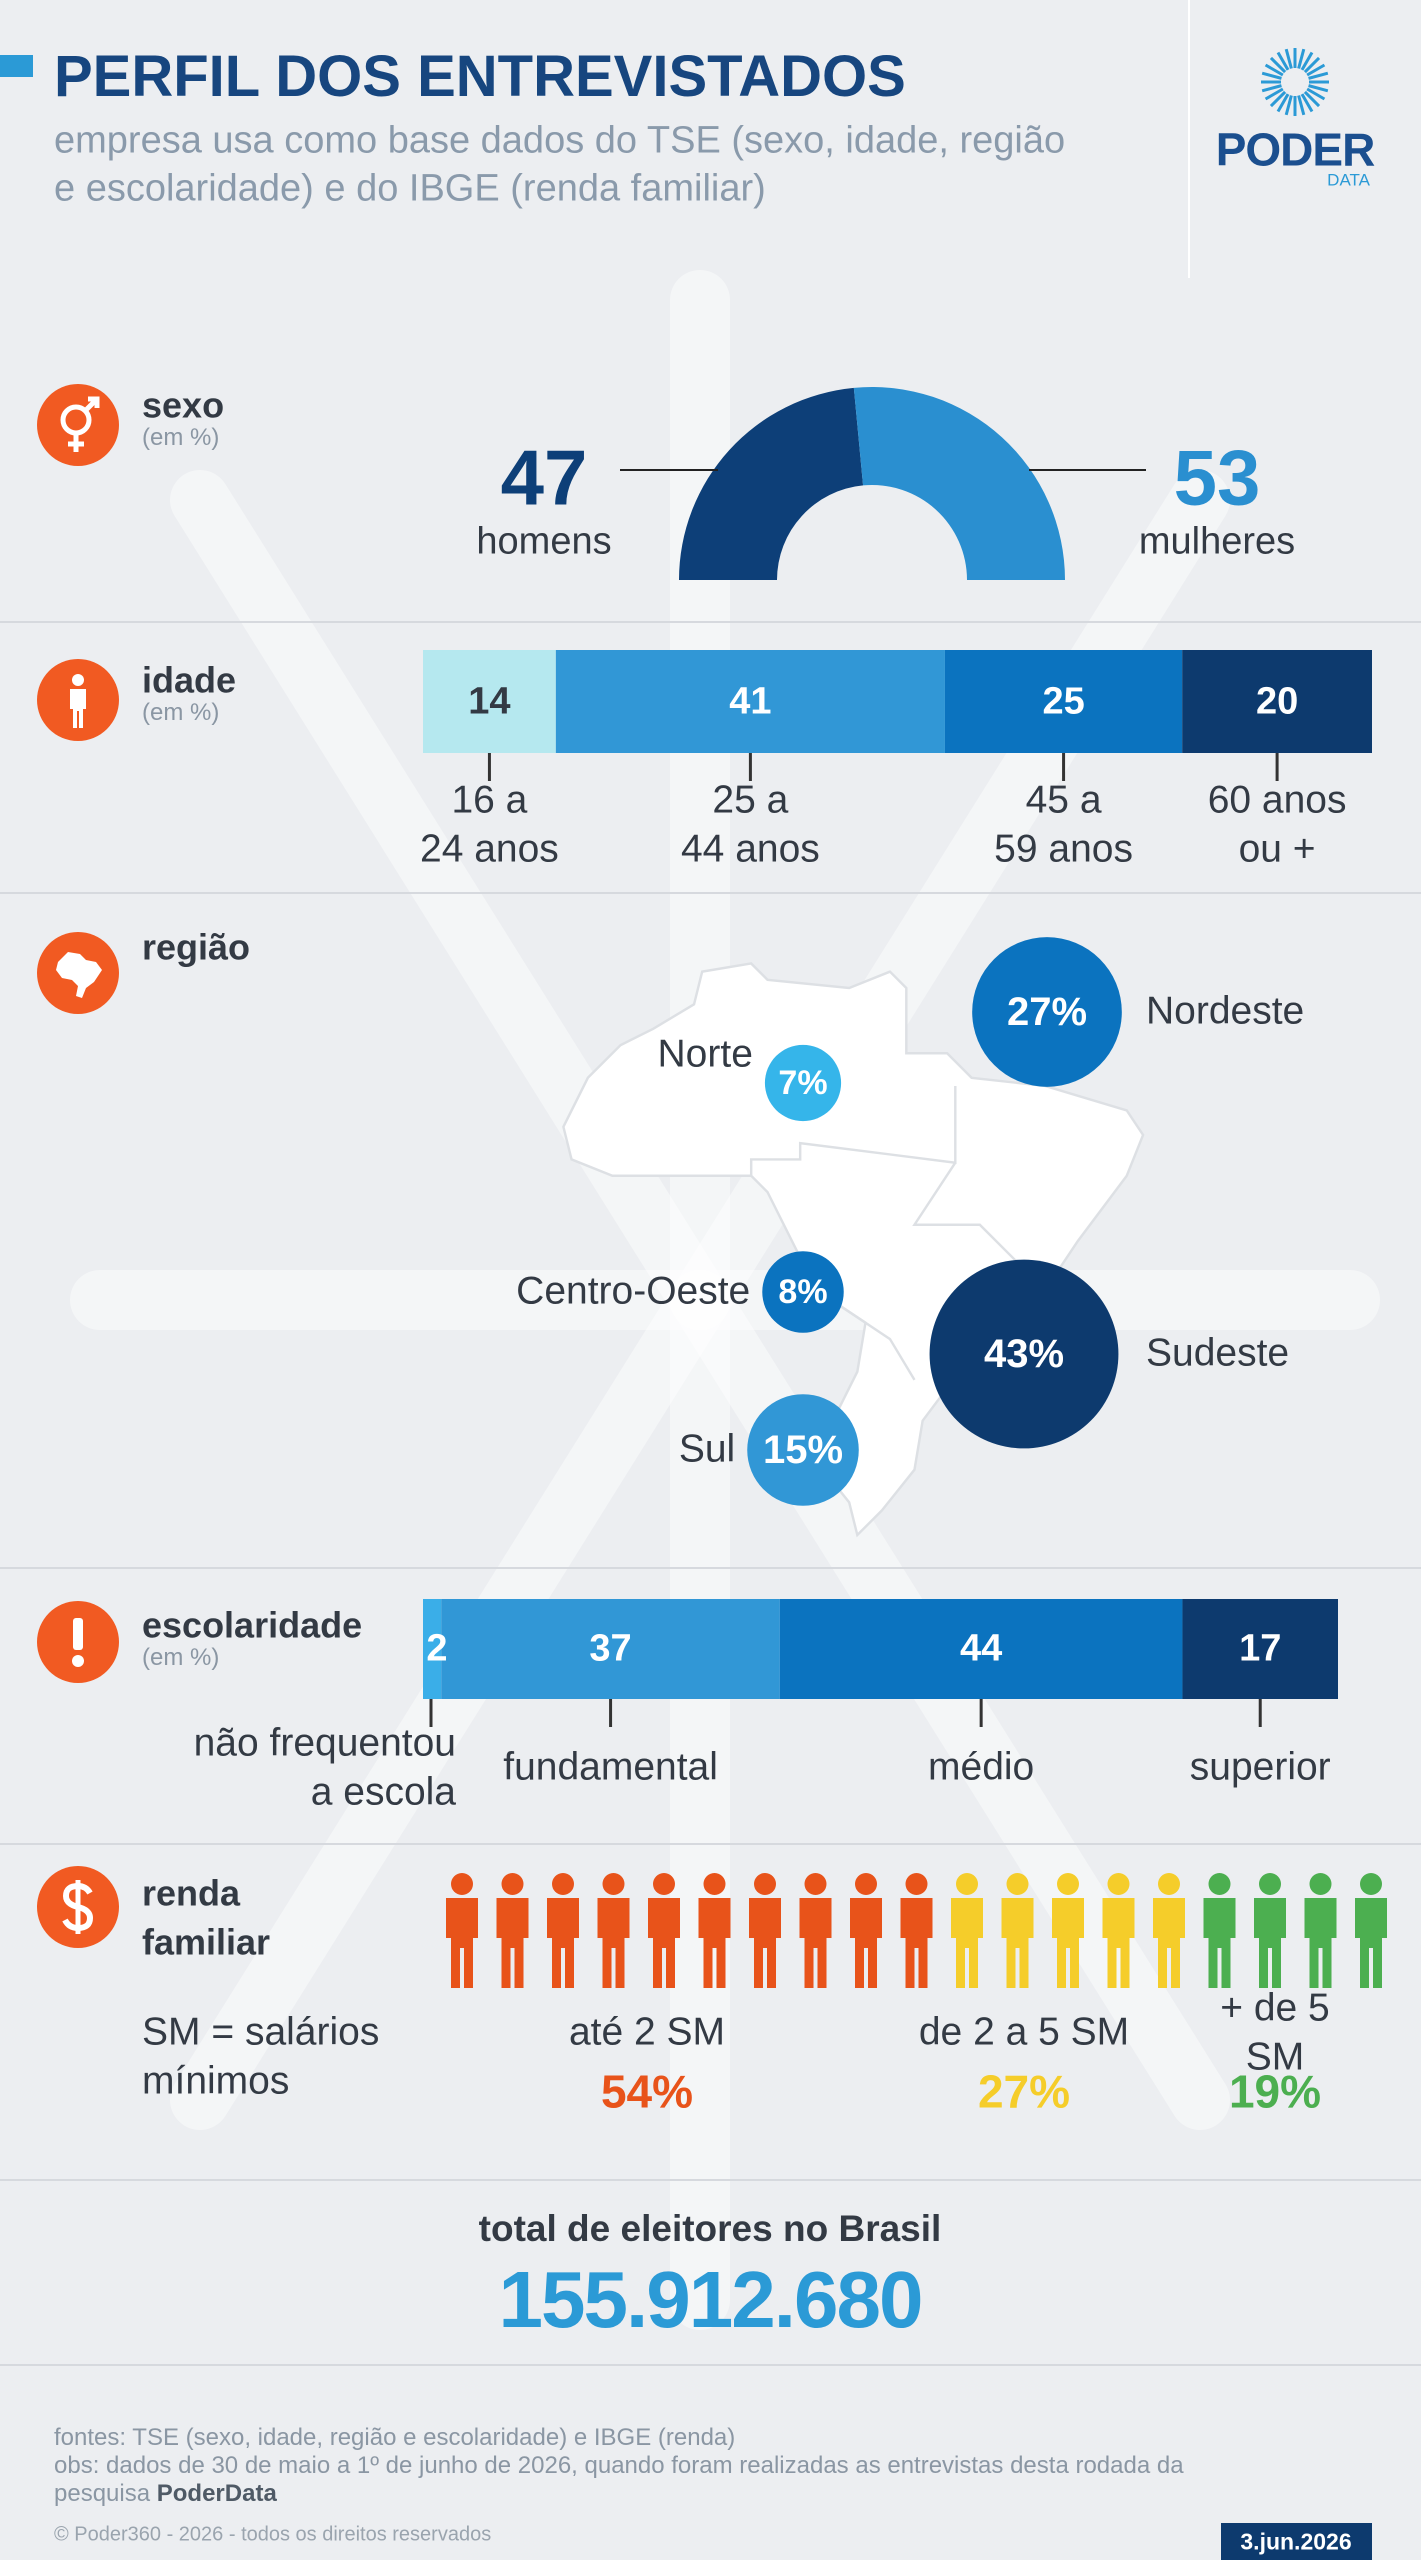 The height and width of the screenshot is (2560, 1421). I want to click on value-label: 41, so click(750, 700).